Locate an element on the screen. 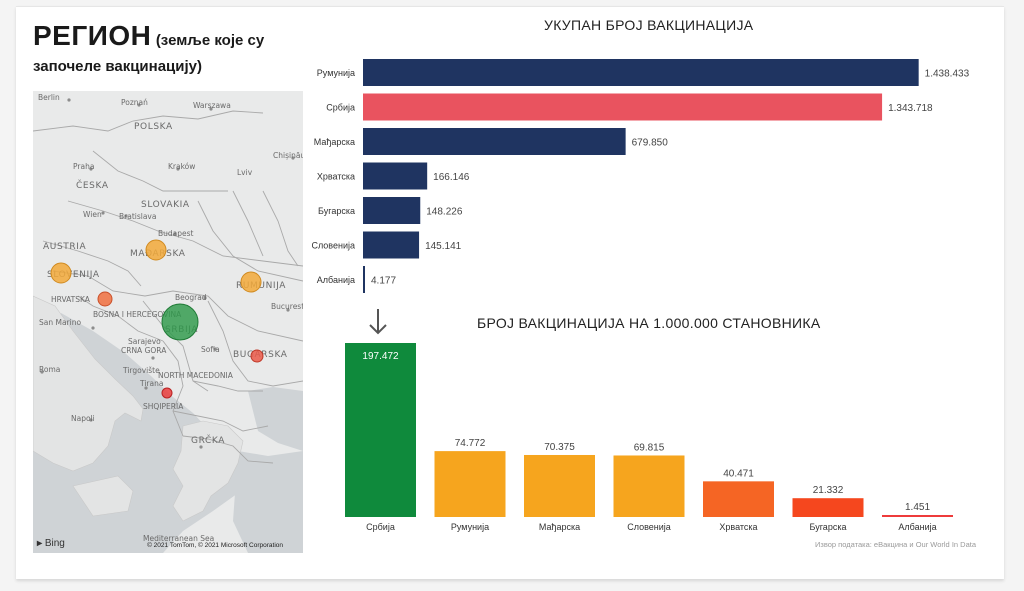 The image size is (1024, 591). chart2-category-label: Бугарска is located at coordinates (828, 527).